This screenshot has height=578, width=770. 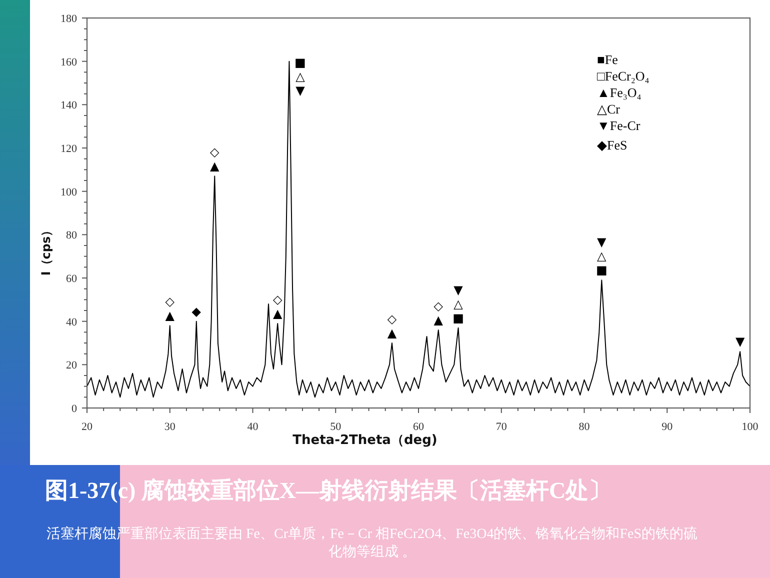 What do you see at coordinates (623, 76) in the screenshot?
I see `annotation: □FeCr₂O₄` at bounding box center [623, 76].